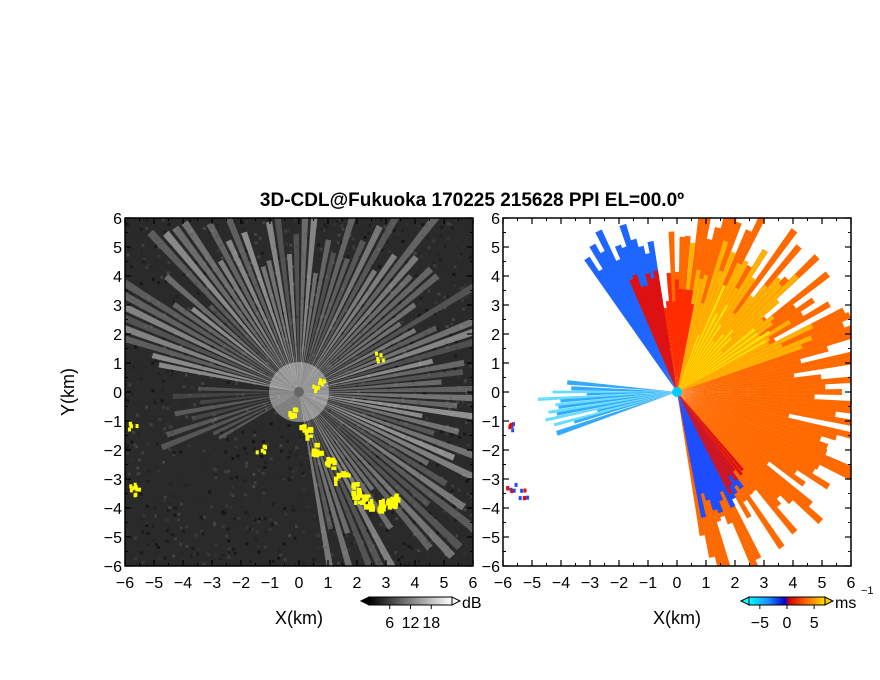 This screenshot has width=880, height=680. I want to click on y-tick-label: 4, so click(495, 277).